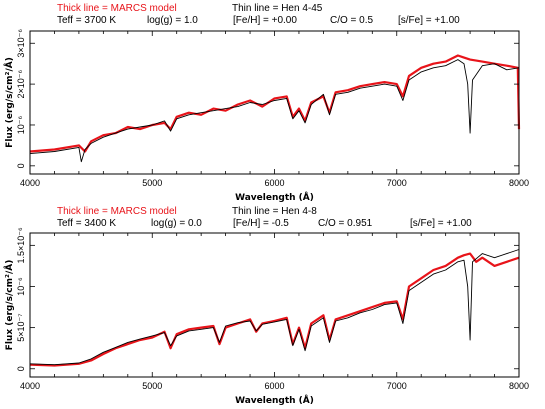  What do you see at coordinates (21, 327) in the screenshot?
I see `y-tick-label: 5×10⁻⁷` at bounding box center [21, 327].